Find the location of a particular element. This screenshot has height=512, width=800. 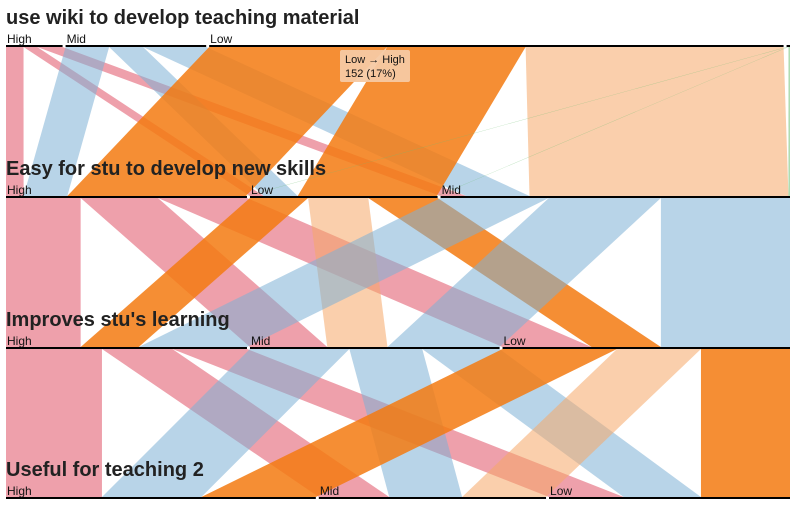

dimension-title: Improves stu's learning is located at coordinates (118, 320).